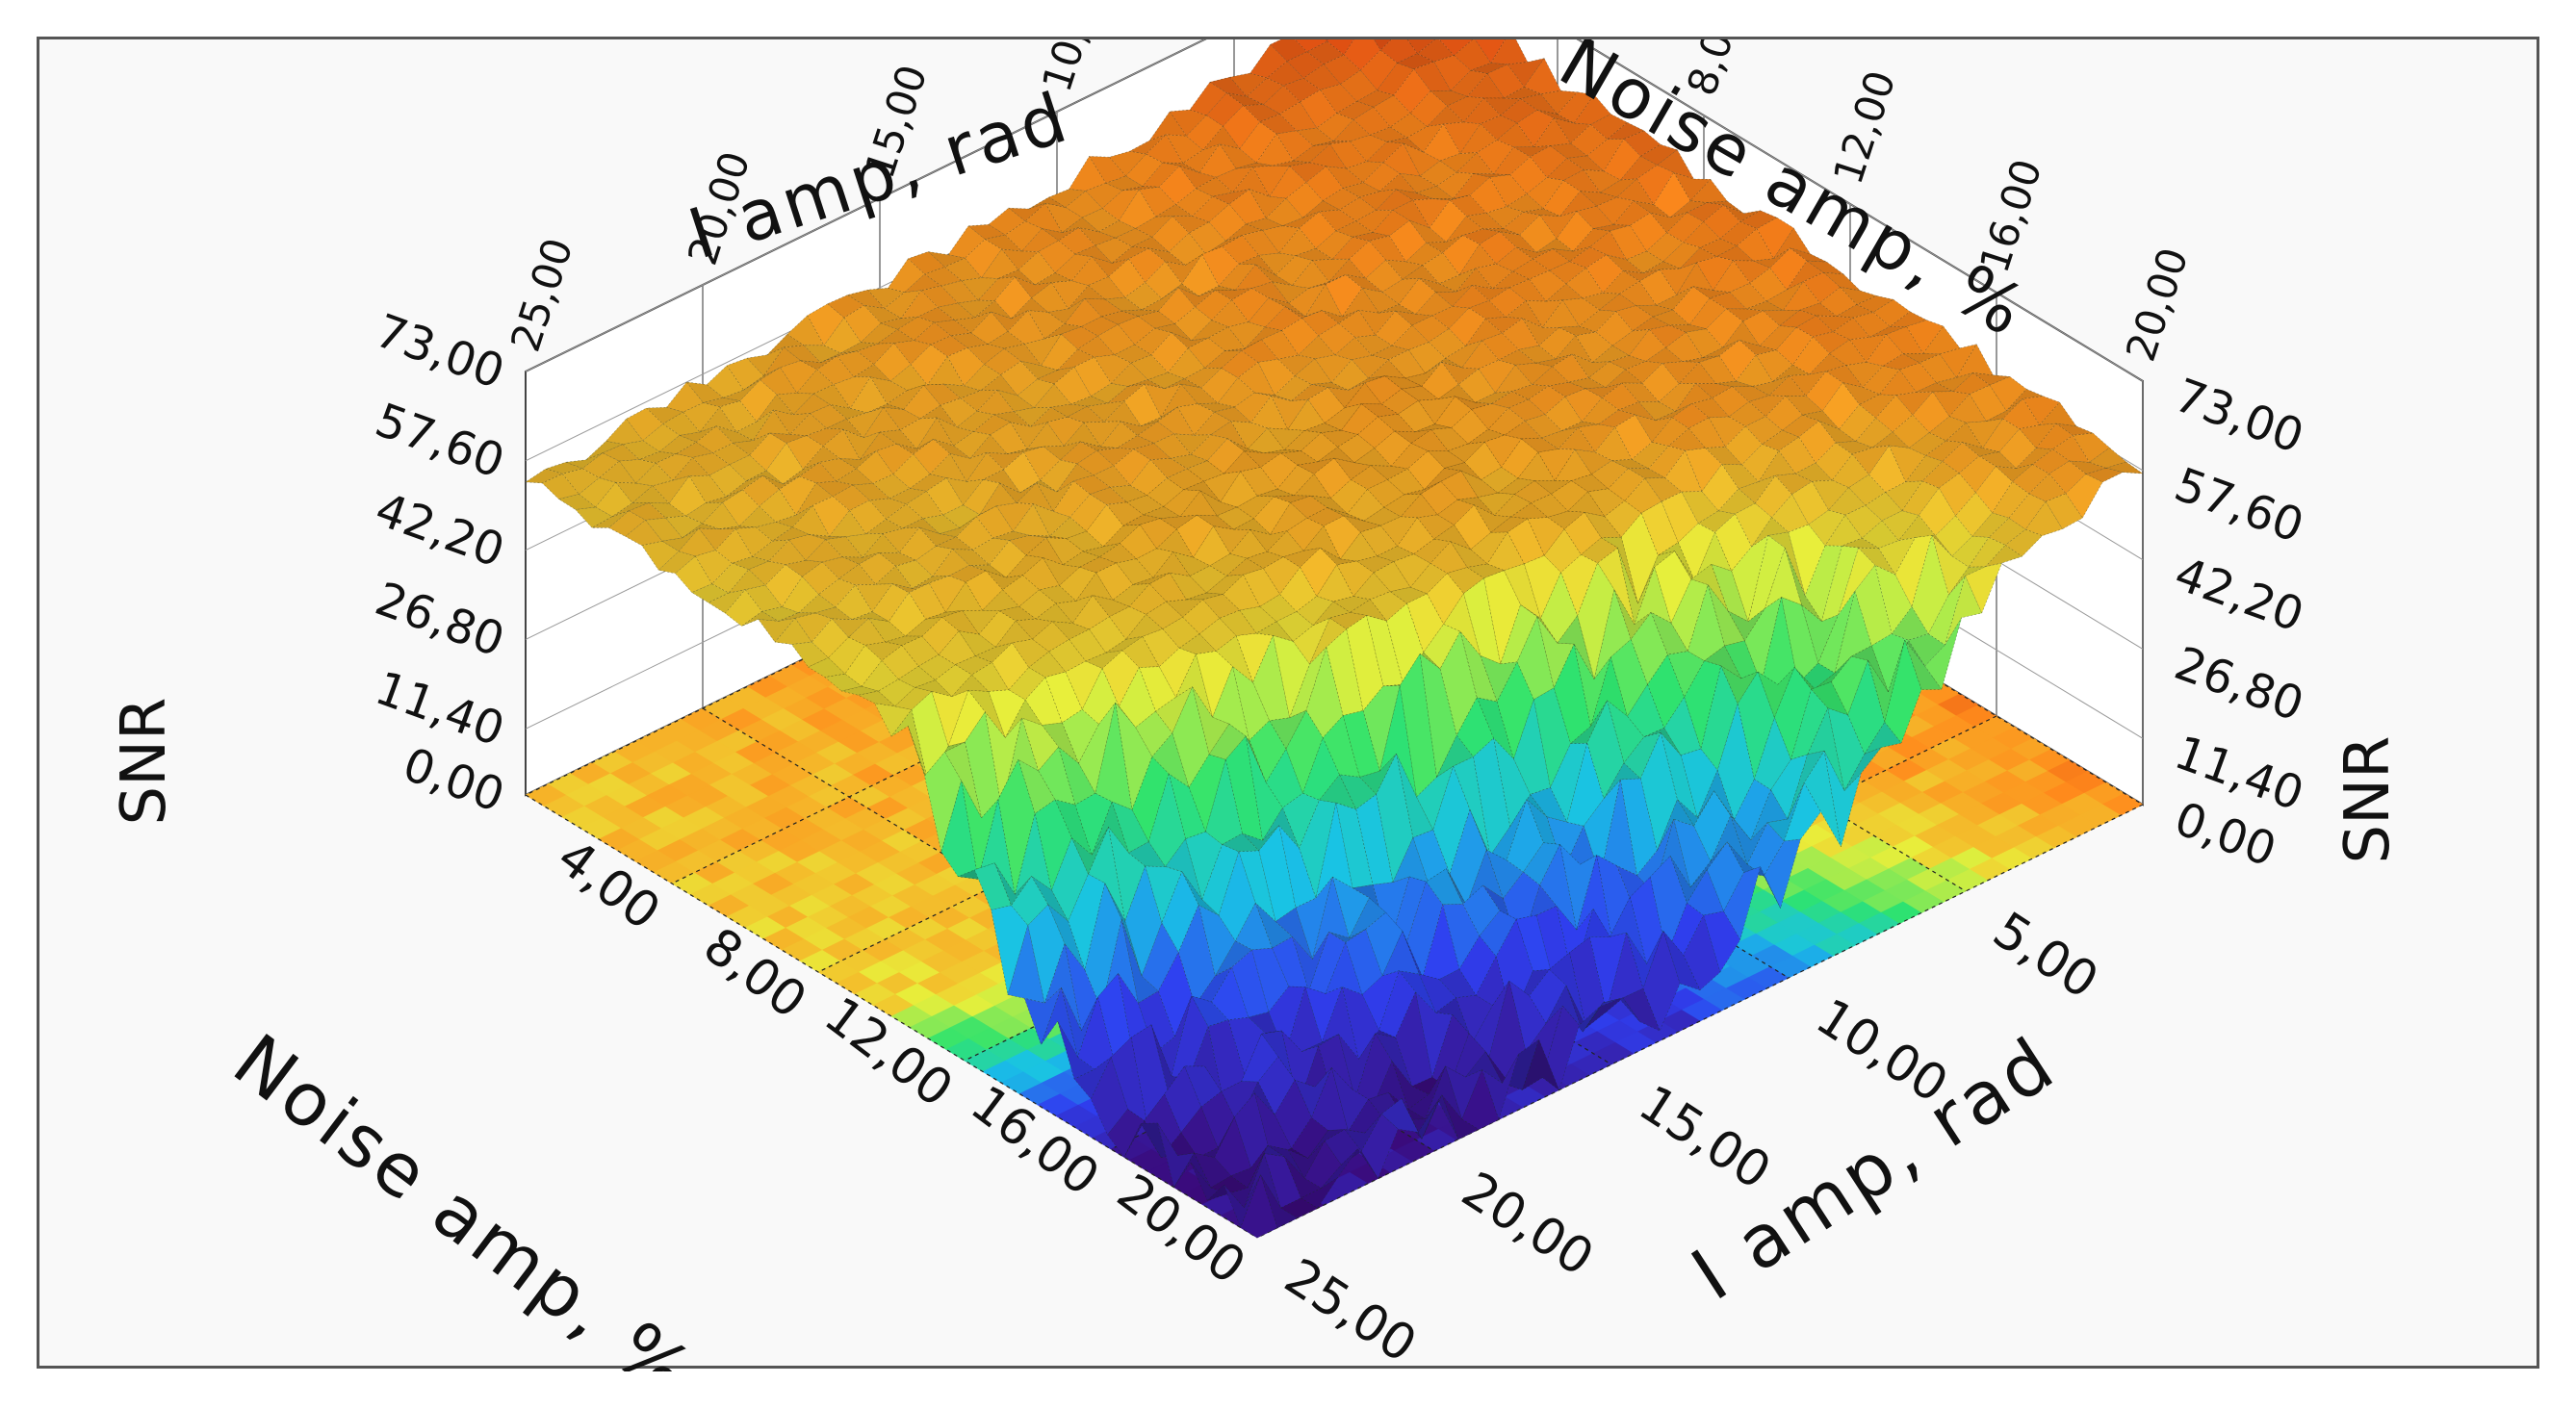 The image size is (2576, 1409). Describe the element at coordinates (1351, 1309) in the screenshot. I see `i-amp-tick-label: 25,00` at that location.